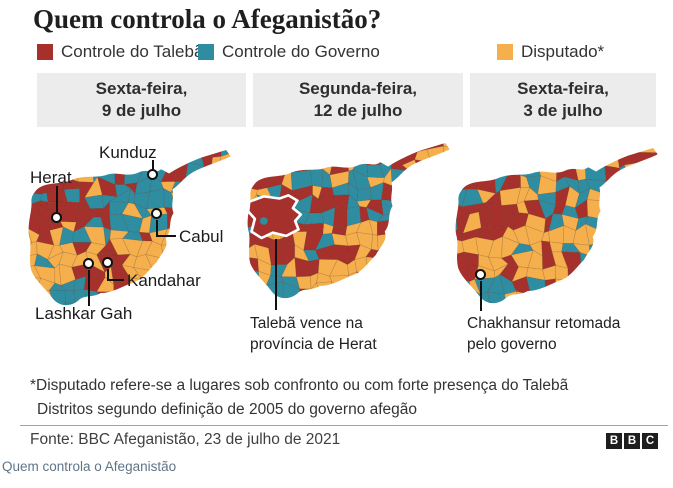 This screenshot has height=488, width=673. I want to click on leader-line-lashkar-gah, so click(89, 288).